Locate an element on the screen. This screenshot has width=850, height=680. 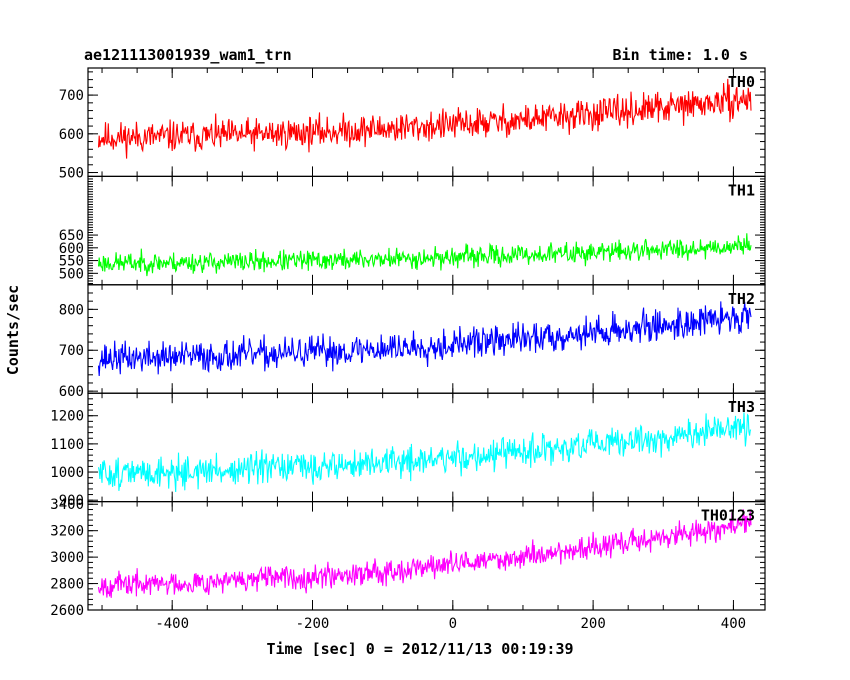
series-th3 is located at coordinates (424, 452).